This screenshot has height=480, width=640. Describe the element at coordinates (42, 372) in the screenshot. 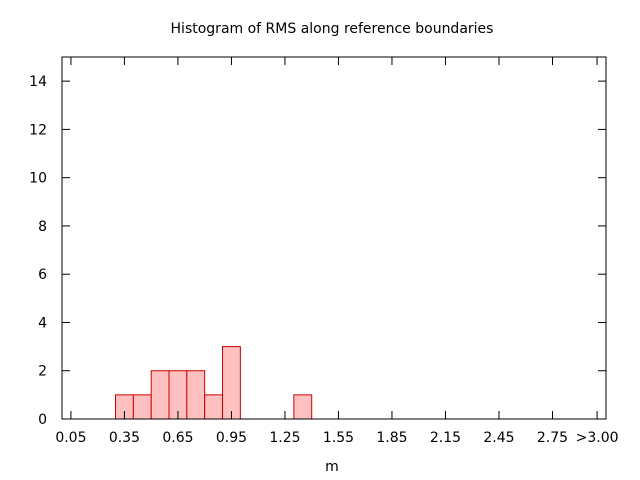

I see `y-tick-label: 2` at that location.